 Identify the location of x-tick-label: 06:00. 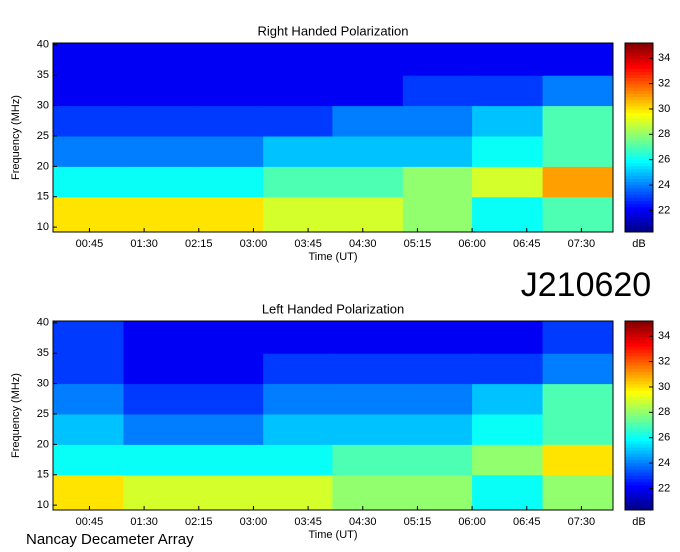
(472, 522).